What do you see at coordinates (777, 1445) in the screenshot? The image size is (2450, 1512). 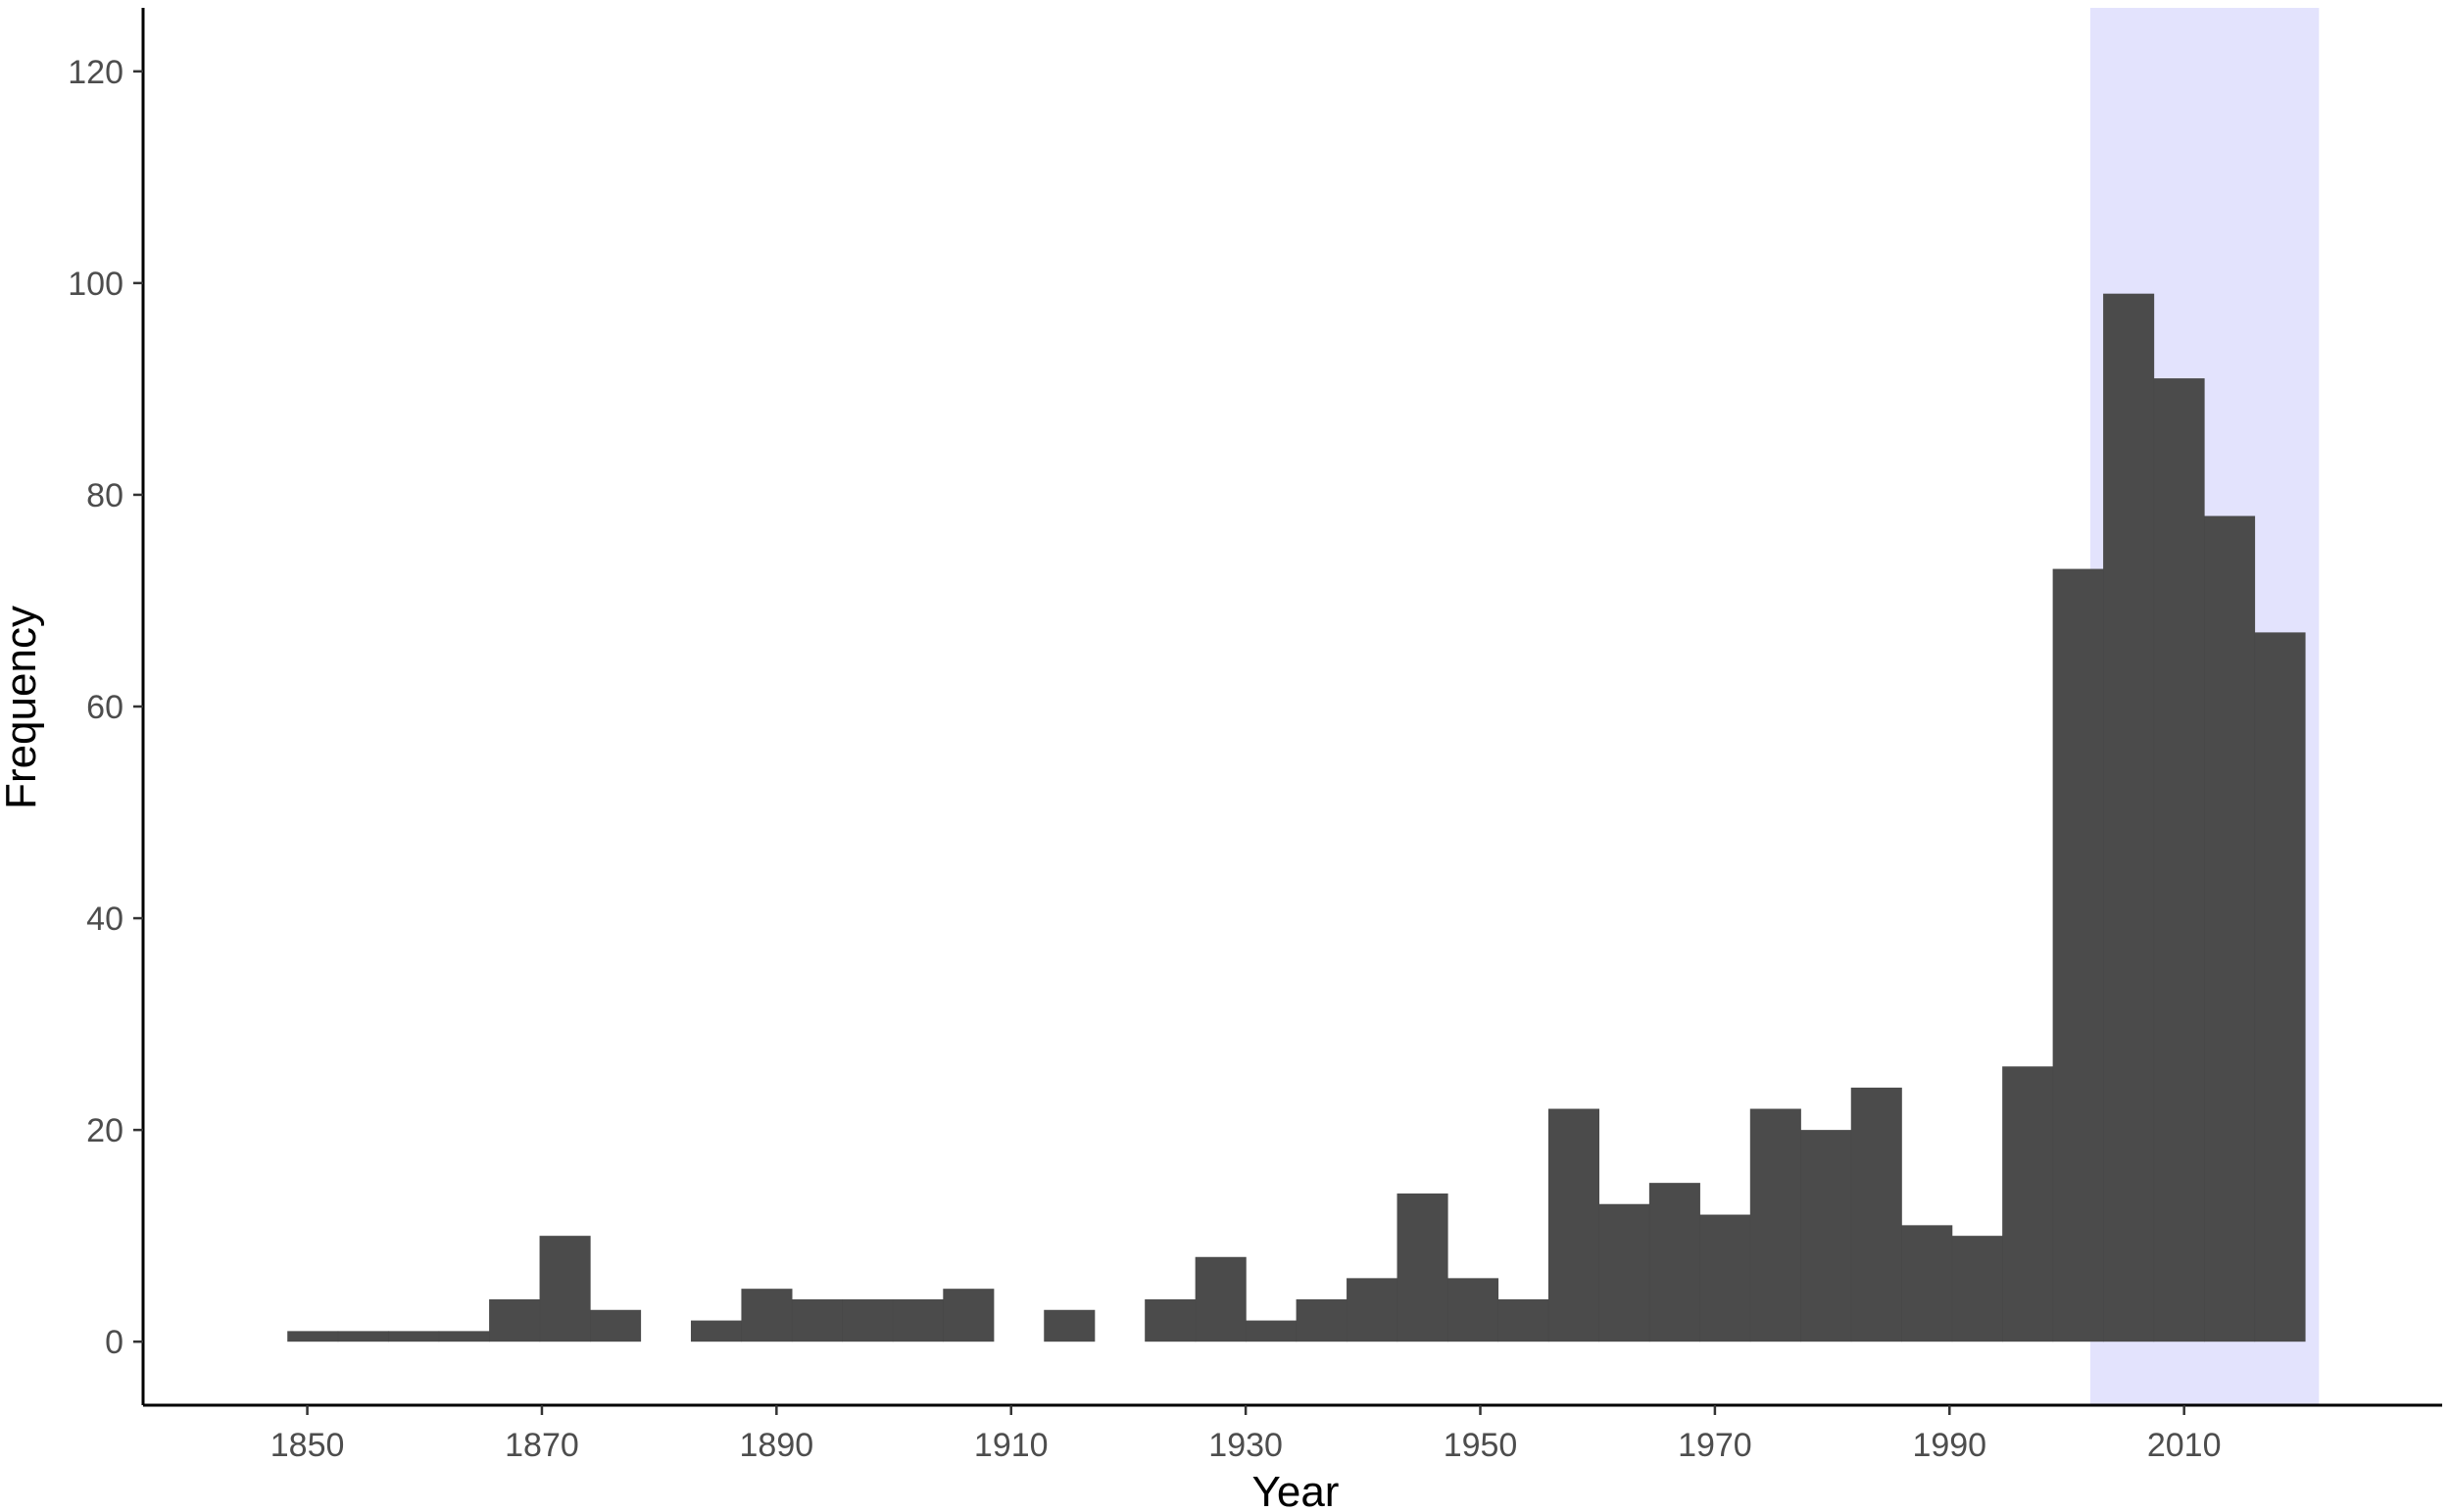 I see `x-tick-label: 1890` at bounding box center [777, 1445].